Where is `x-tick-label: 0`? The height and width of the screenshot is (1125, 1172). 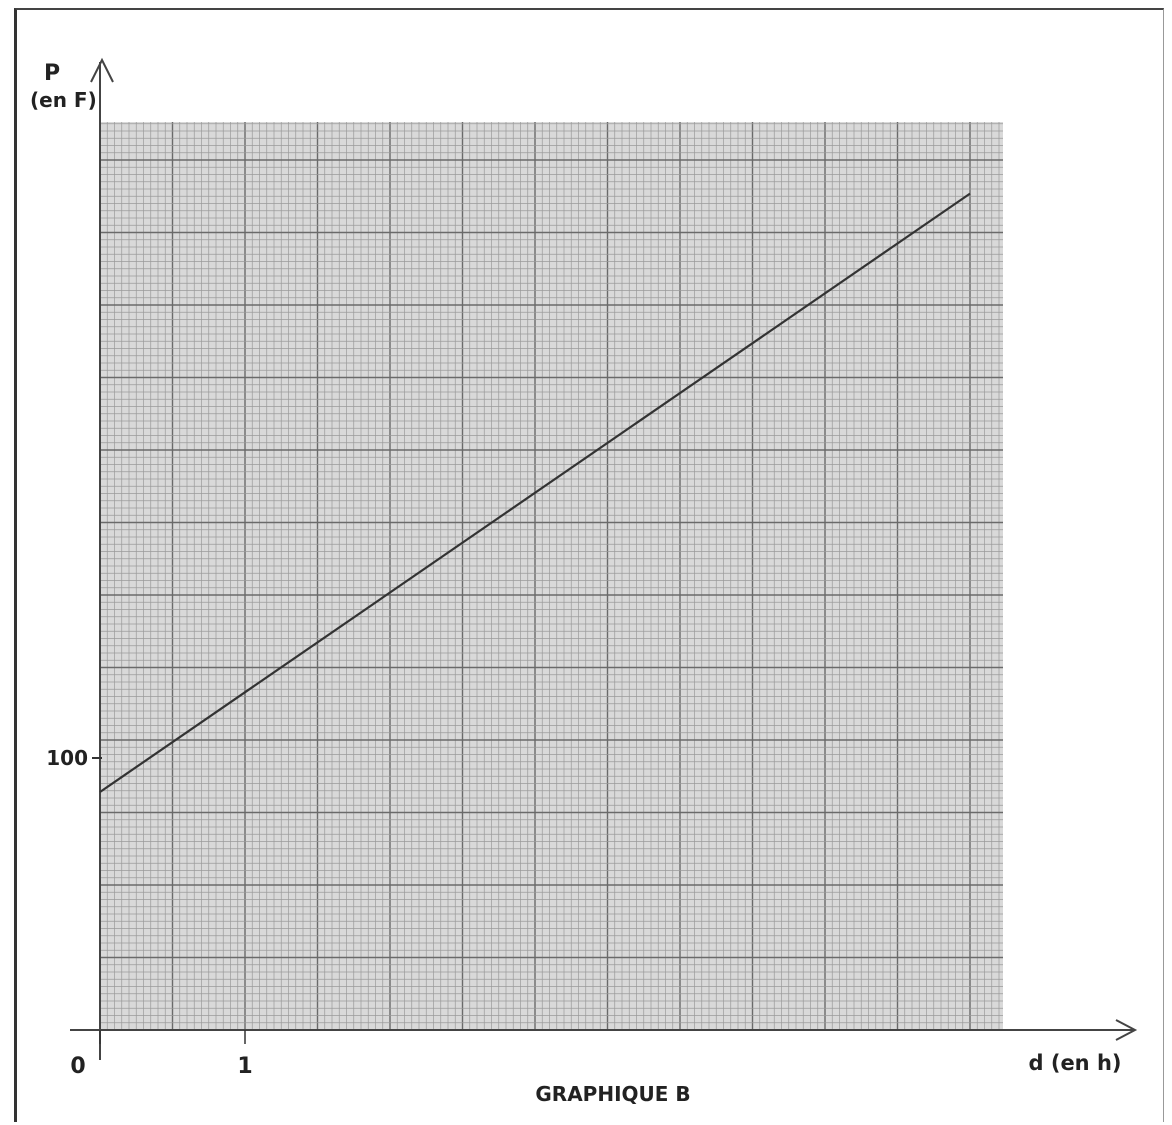
x-tick-label: 0 is located at coordinates (77, 1066).